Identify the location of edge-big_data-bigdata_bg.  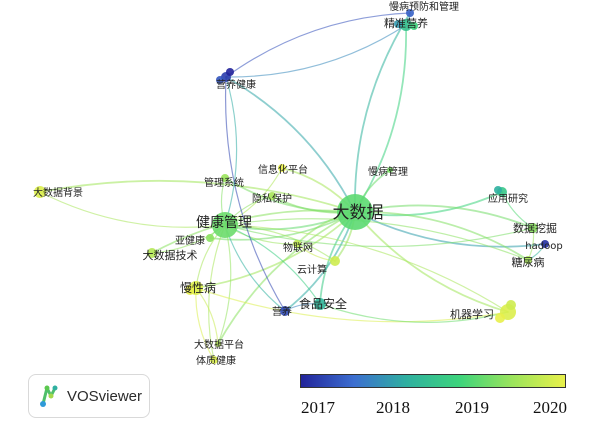
(197, 196).